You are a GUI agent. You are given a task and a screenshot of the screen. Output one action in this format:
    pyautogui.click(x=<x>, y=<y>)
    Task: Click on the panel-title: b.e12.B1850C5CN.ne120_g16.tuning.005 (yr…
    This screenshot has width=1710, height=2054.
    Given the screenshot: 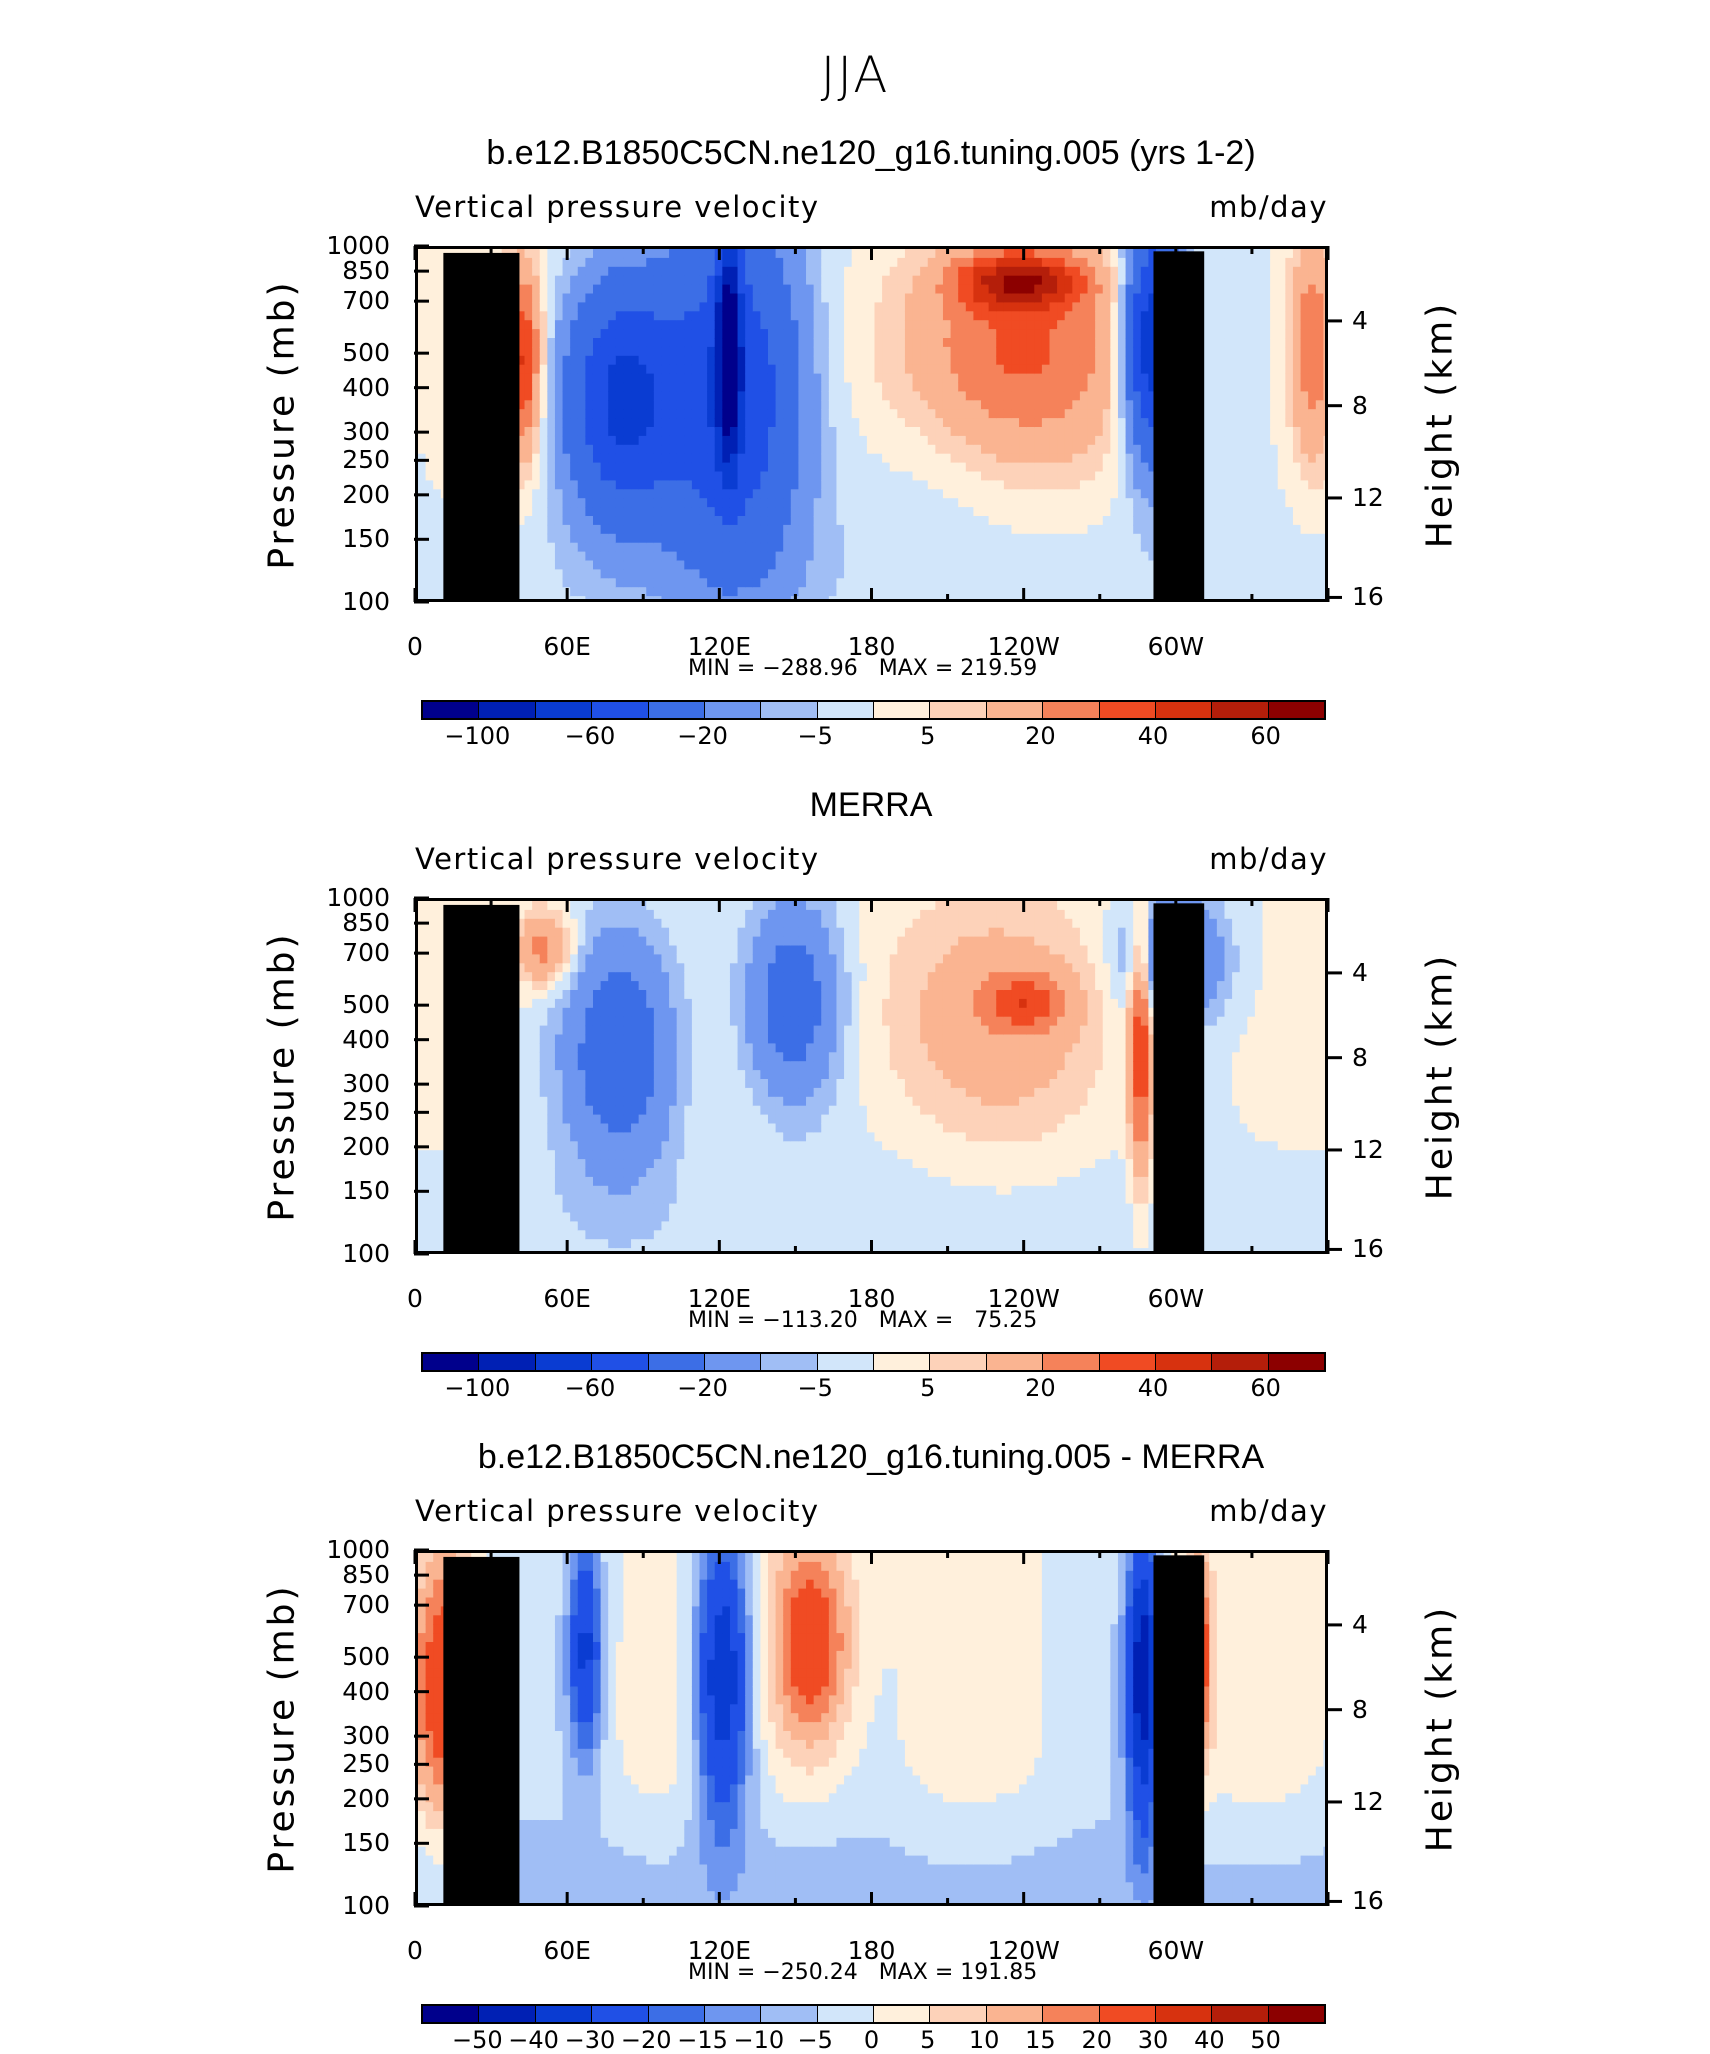 What is the action you would take?
    pyautogui.click(x=855, y=153)
    